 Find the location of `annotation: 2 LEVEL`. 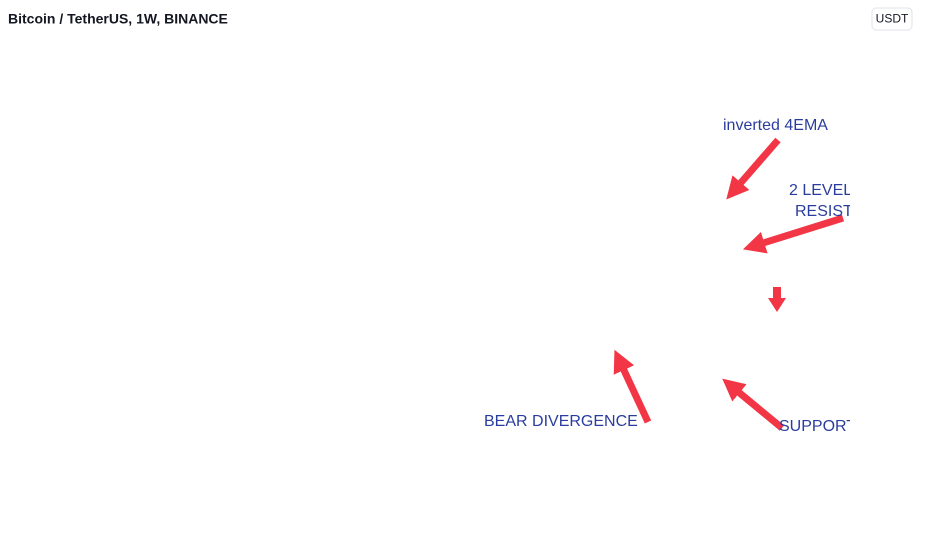

annotation: 2 LEVEL is located at coordinates (820, 190).